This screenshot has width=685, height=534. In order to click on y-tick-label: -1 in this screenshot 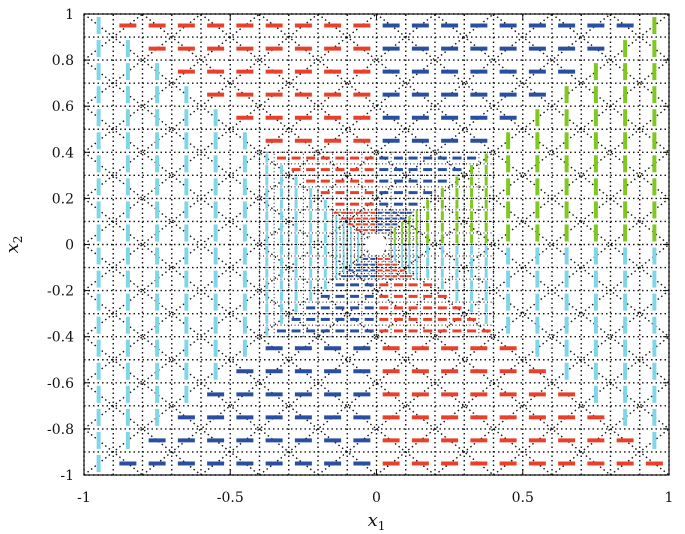, I will do `click(67, 476)`.